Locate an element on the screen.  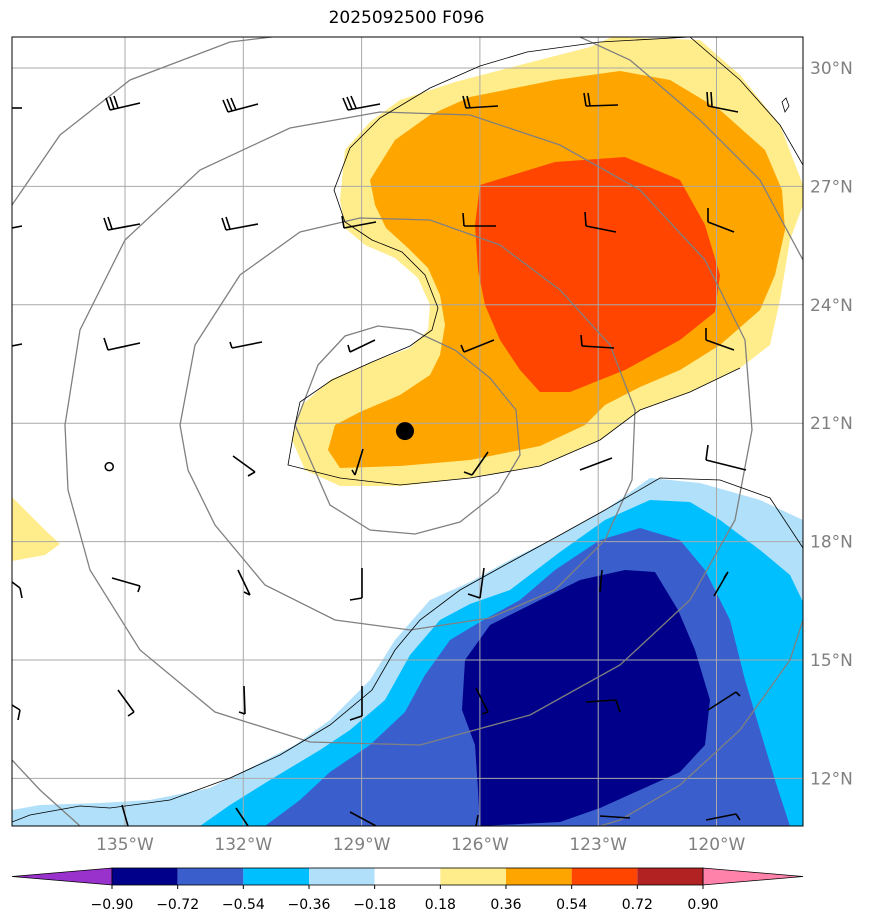
latitude-label: 27°N is located at coordinates (831, 187).